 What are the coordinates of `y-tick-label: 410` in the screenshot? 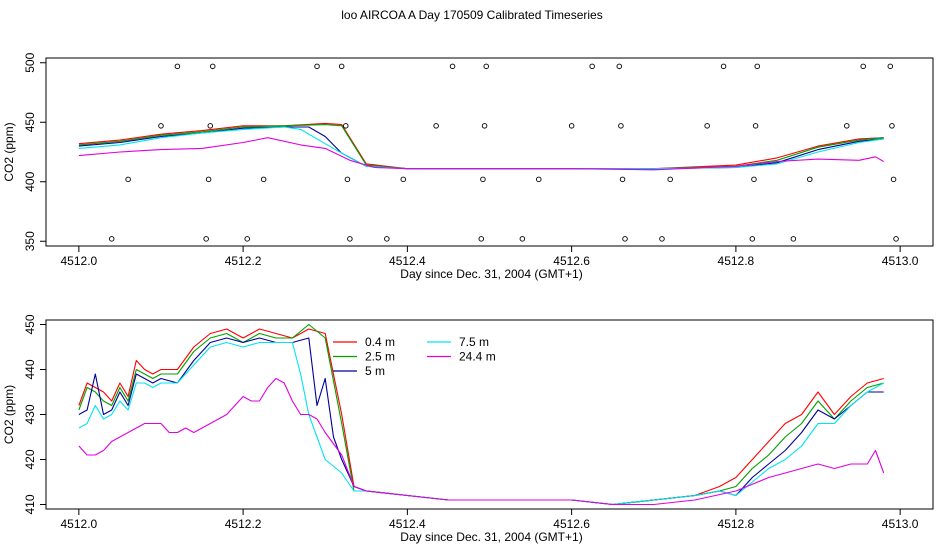 It's located at (30, 504).